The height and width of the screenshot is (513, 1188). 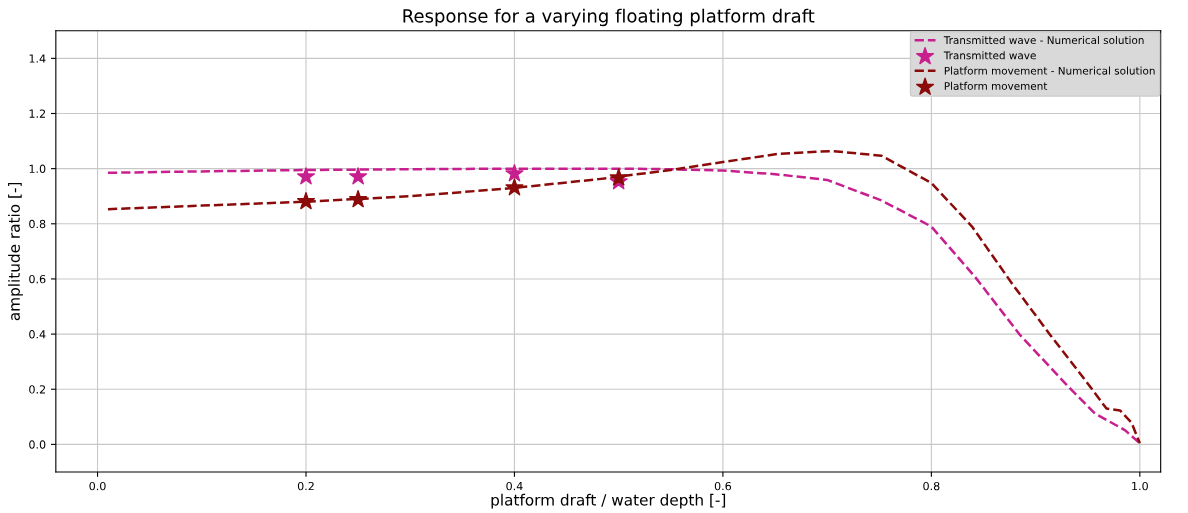 What do you see at coordinates (514, 486) in the screenshot?
I see `x-tick-label: 0.4` at bounding box center [514, 486].